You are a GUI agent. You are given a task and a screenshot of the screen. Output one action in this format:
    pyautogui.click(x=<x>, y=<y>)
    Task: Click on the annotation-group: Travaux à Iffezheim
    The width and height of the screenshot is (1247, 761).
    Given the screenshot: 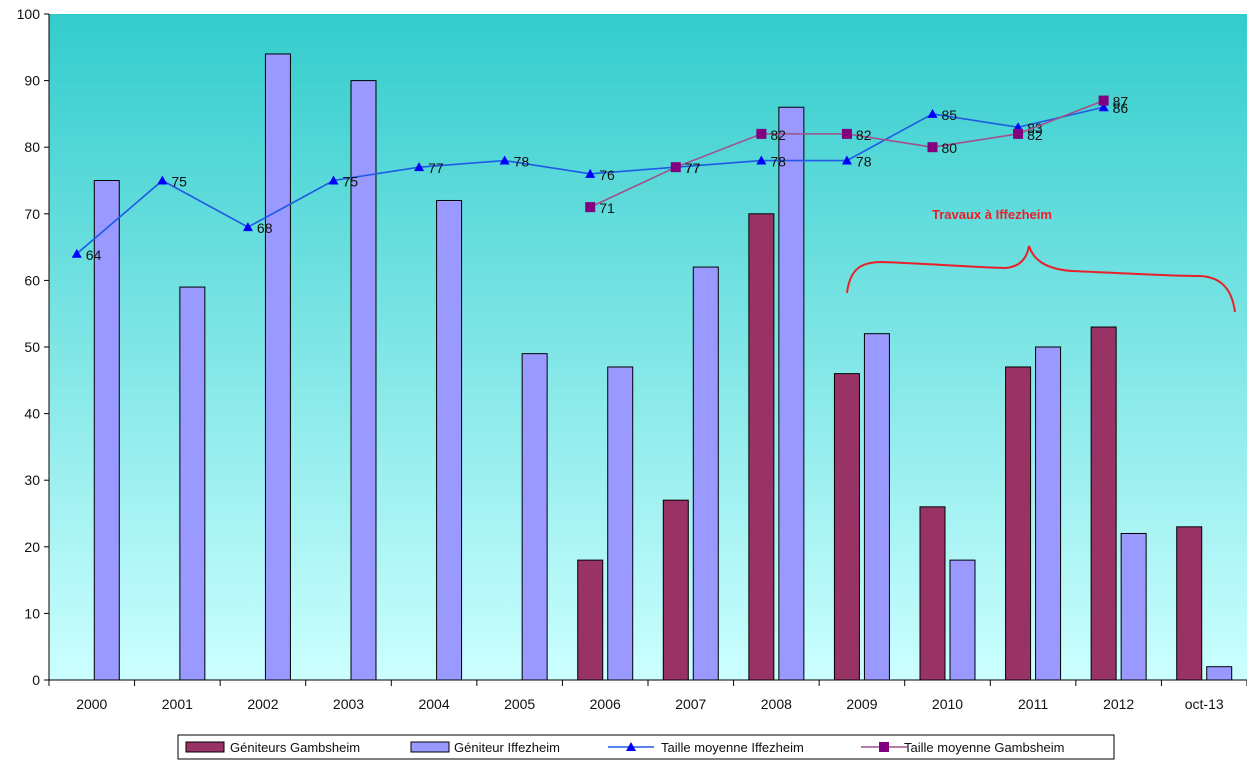 What is the action you would take?
    pyautogui.click(x=1041, y=260)
    